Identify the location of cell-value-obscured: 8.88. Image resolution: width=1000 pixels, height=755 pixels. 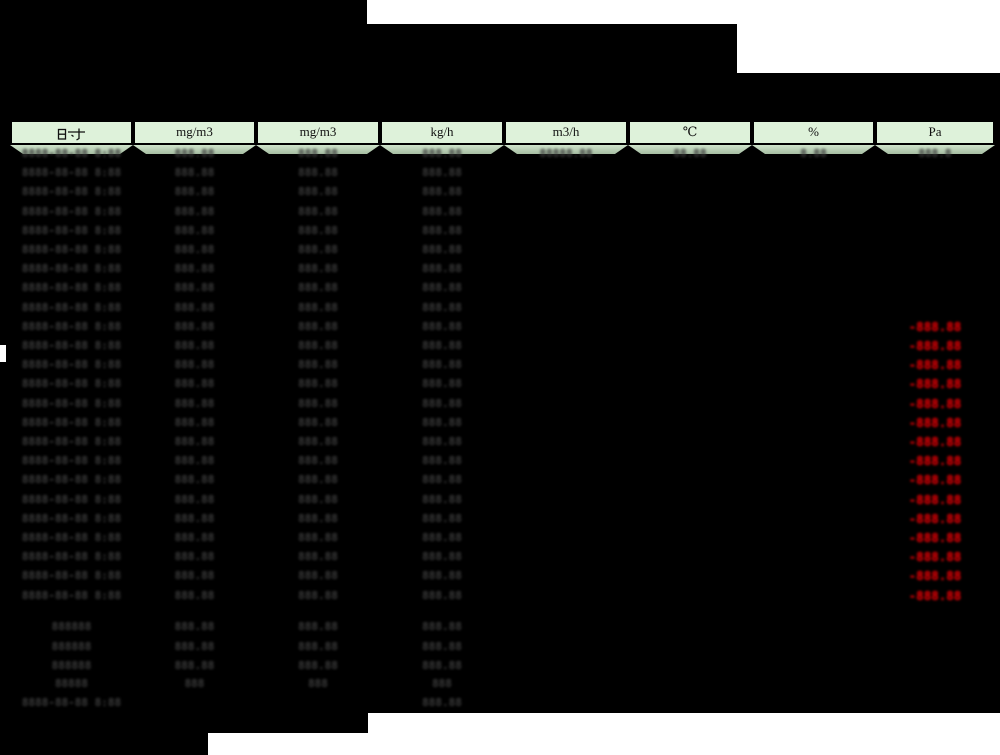
(813, 153).